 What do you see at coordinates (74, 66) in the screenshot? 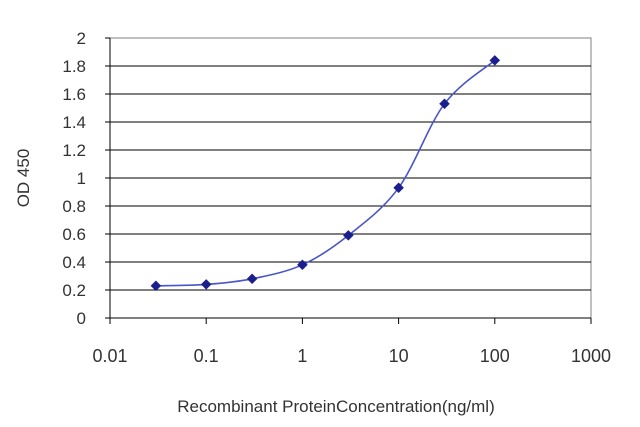
I see `y-tick-label: 1.8` at bounding box center [74, 66].